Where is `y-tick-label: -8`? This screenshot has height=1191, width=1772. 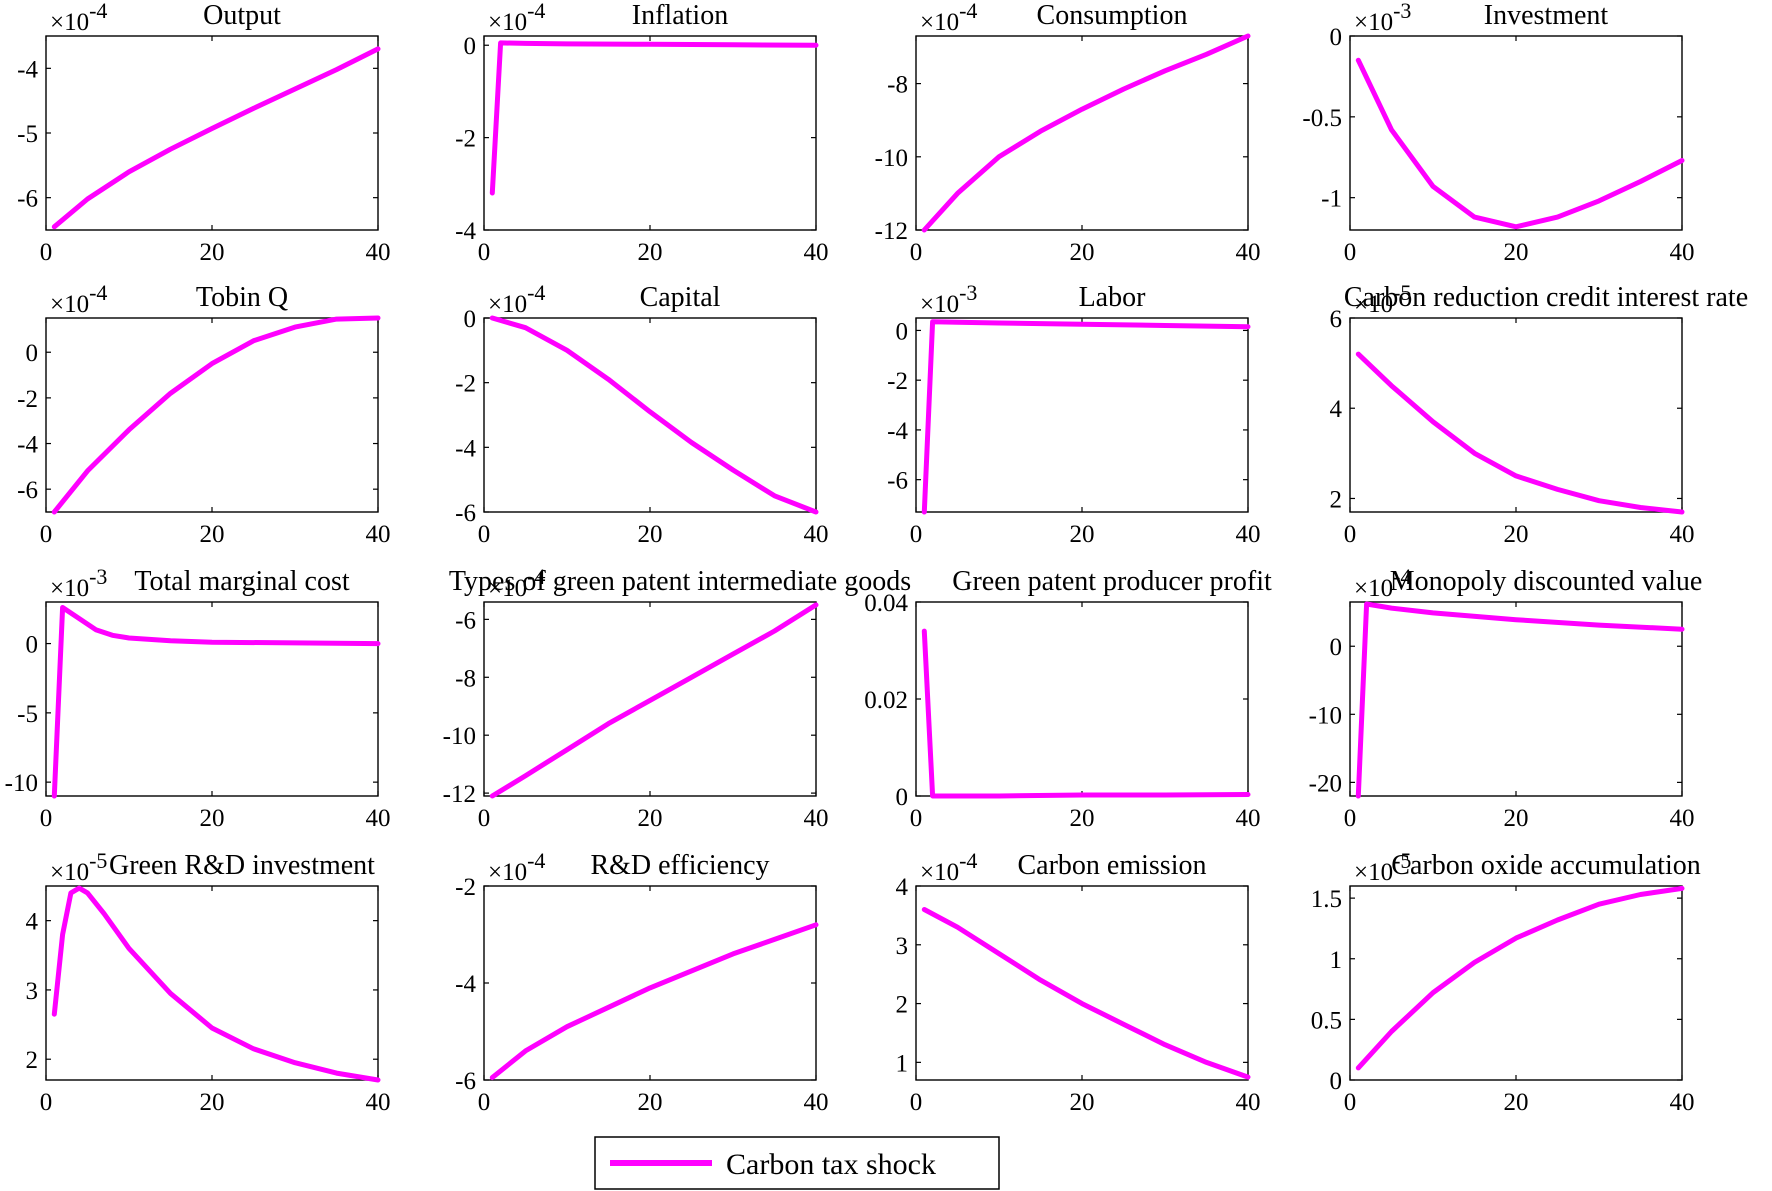 y-tick-label: -8 is located at coordinates (897, 85).